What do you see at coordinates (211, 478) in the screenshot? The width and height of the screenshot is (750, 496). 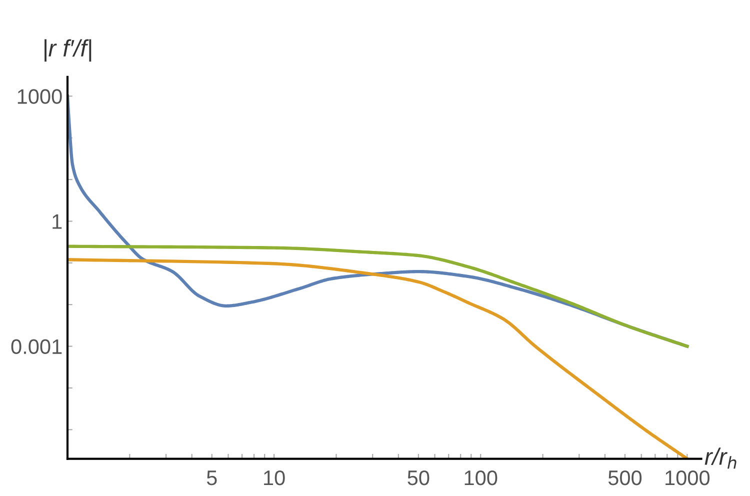 I see `x-tick-label: 5` at bounding box center [211, 478].